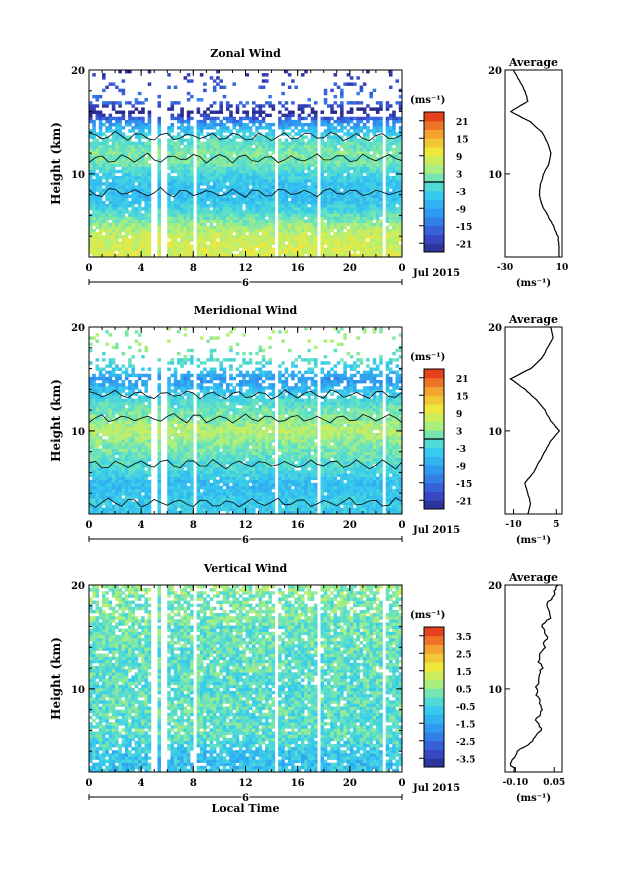 This screenshot has width=619, height=873. Describe the element at coordinates (434, 152) in the screenshot. I see `colorbar-swatch` at that location.